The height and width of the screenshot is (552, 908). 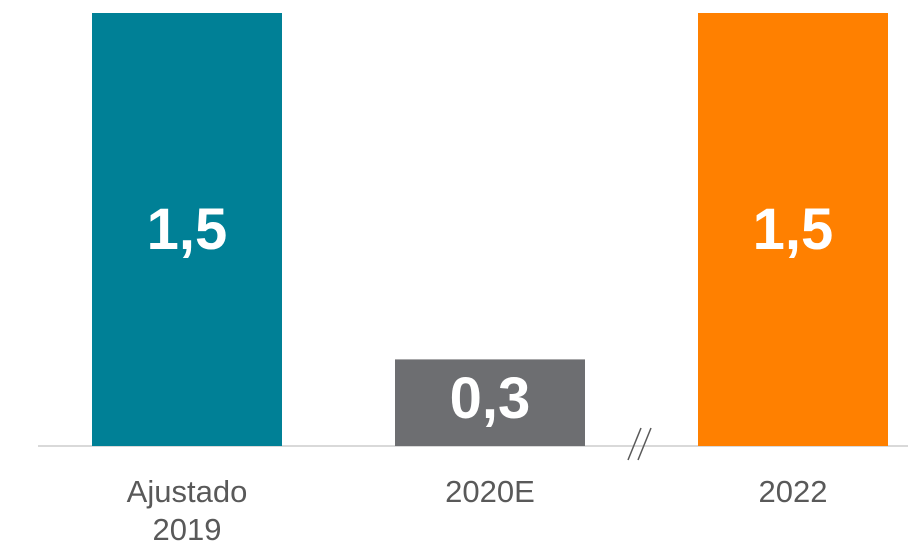 I want to click on bar, so click(x=490, y=402).